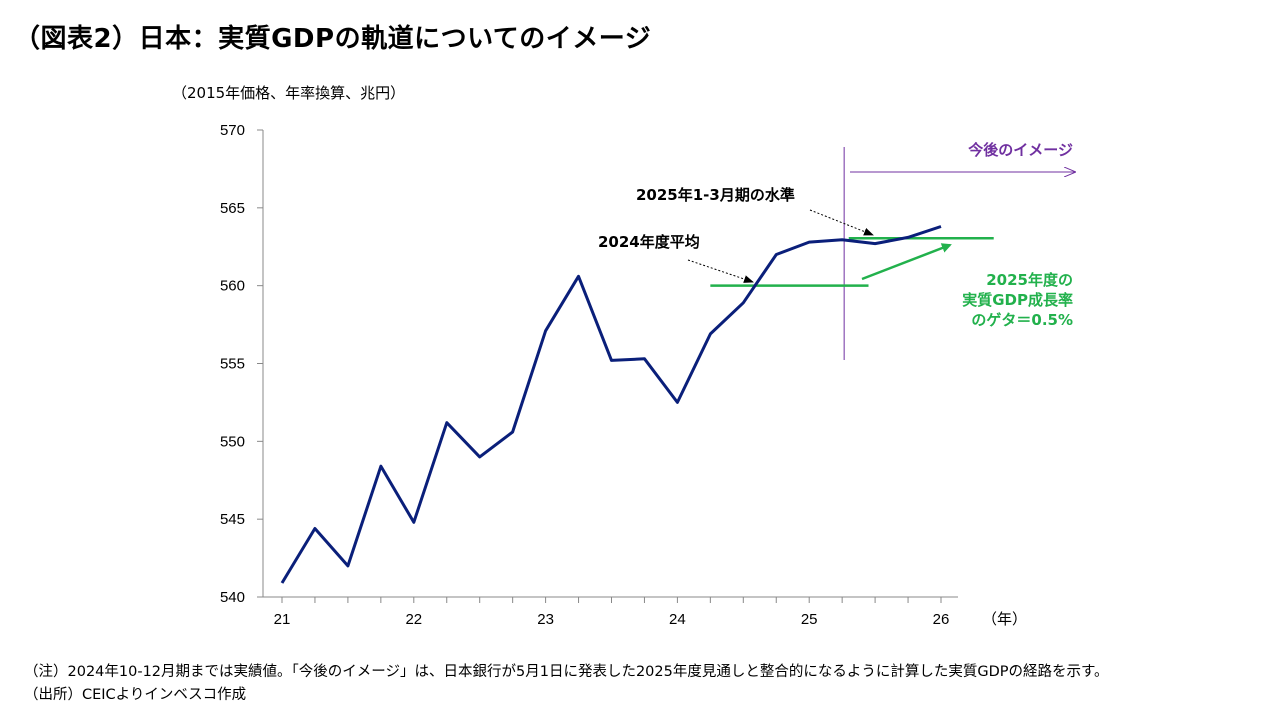  I want to click on carryover-label-line-2: 実質GDP成長率, so click(1017, 300).